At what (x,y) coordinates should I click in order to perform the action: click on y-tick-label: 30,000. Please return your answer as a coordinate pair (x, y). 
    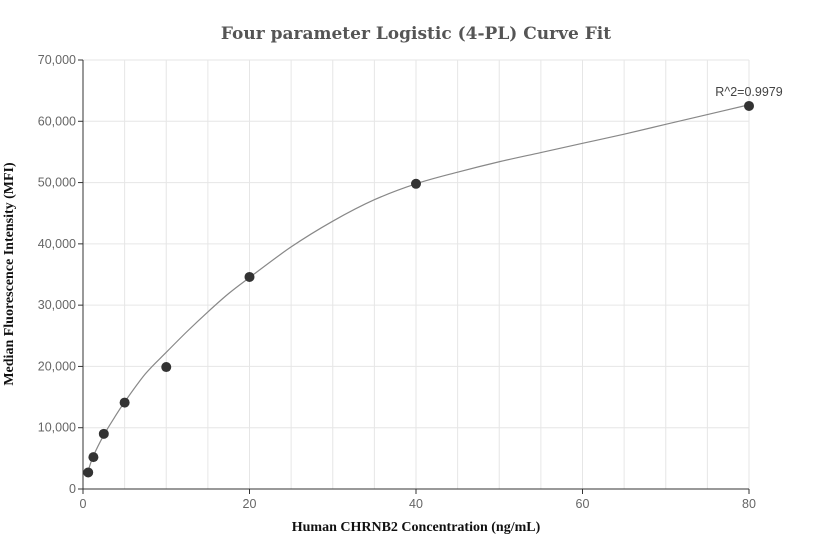
    Looking at the image, I should click on (57, 305).